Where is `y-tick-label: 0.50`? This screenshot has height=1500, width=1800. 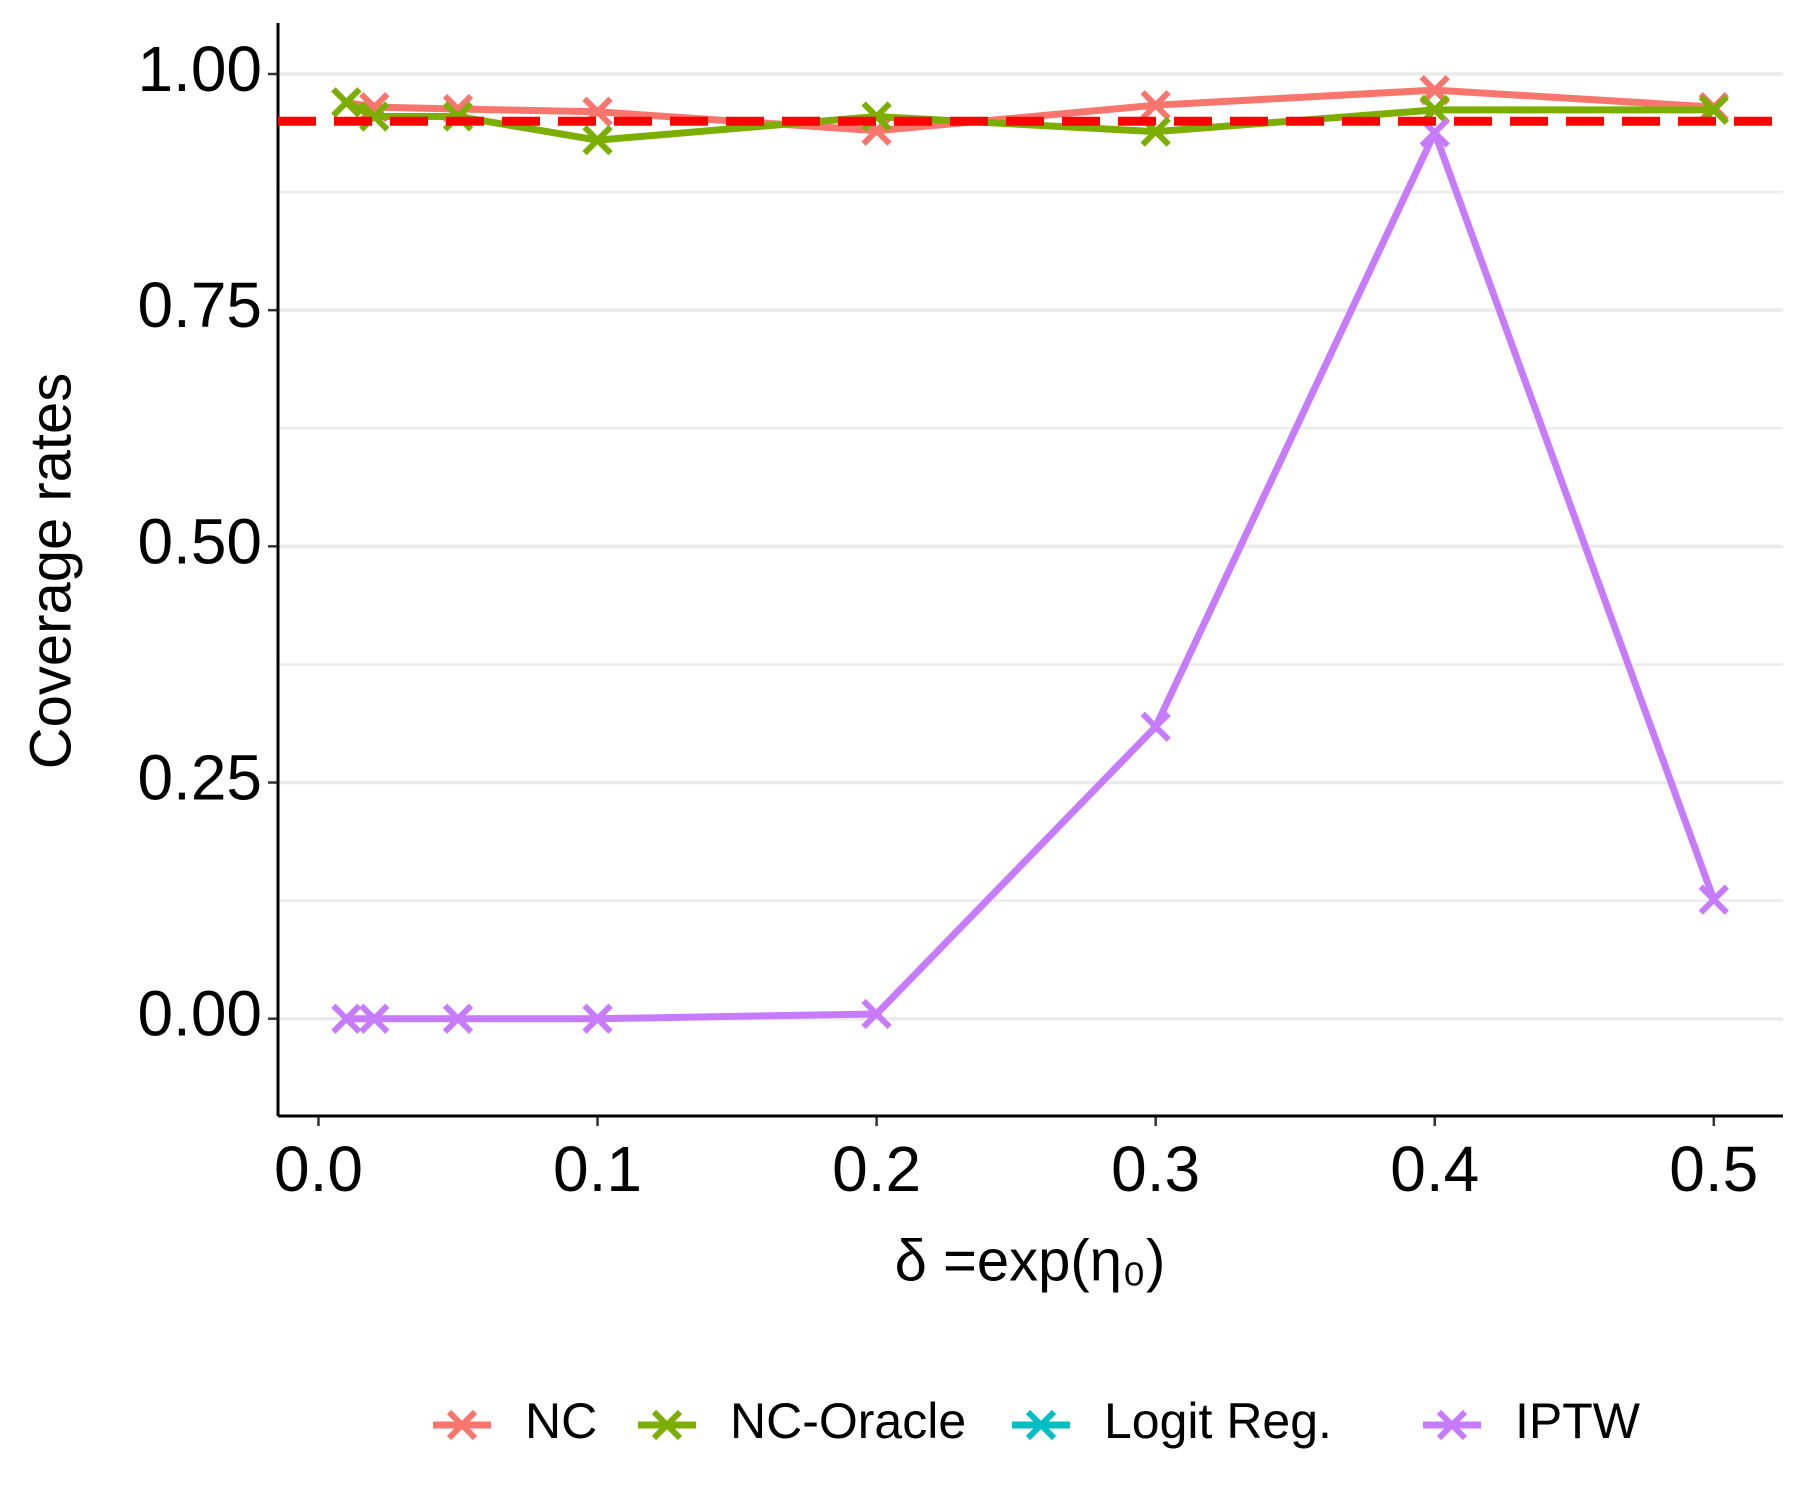 y-tick-label: 0.50 is located at coordinates (199, 541).